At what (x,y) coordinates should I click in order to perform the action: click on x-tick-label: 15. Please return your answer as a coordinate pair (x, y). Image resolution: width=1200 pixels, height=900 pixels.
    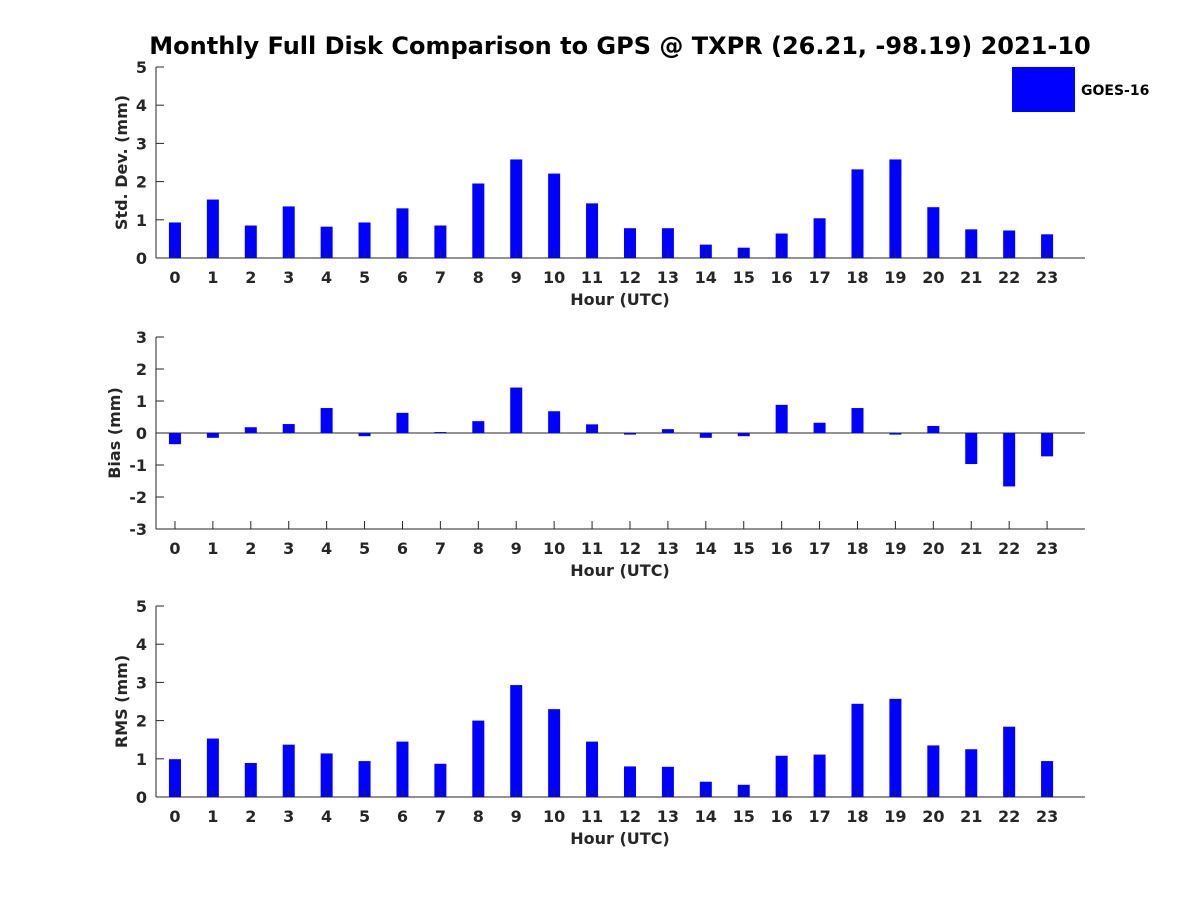
    Looking at the image, I should click on (744, 548).